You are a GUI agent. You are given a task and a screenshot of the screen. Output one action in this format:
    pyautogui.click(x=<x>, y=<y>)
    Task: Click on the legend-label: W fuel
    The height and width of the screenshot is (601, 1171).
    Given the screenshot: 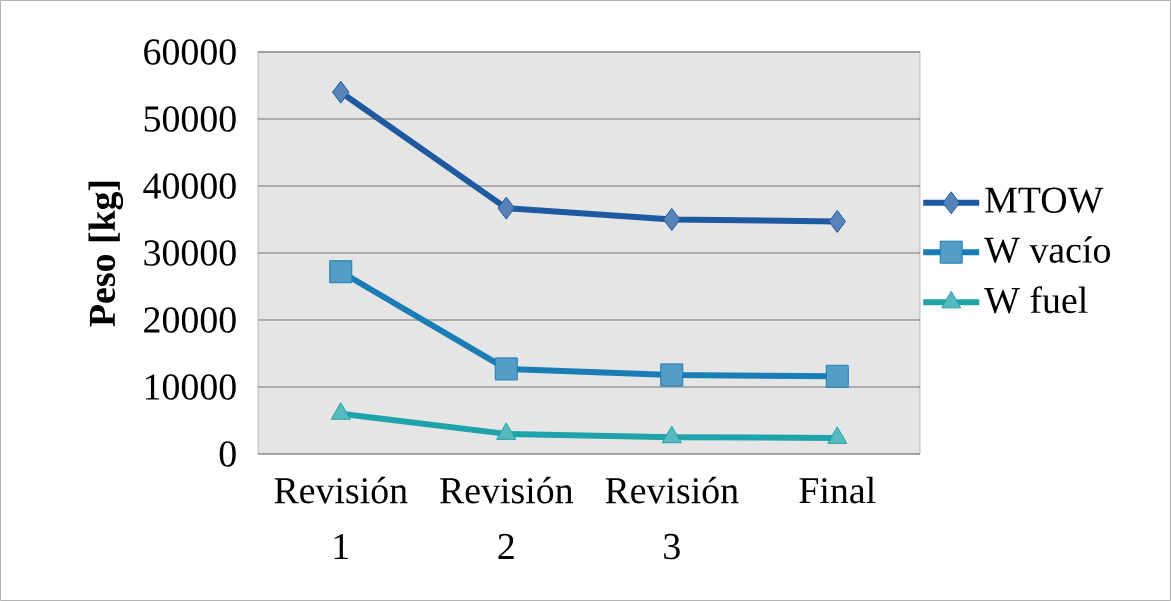 What is the action you would take?
    pyautogui.click(x=1036, y=300)
    